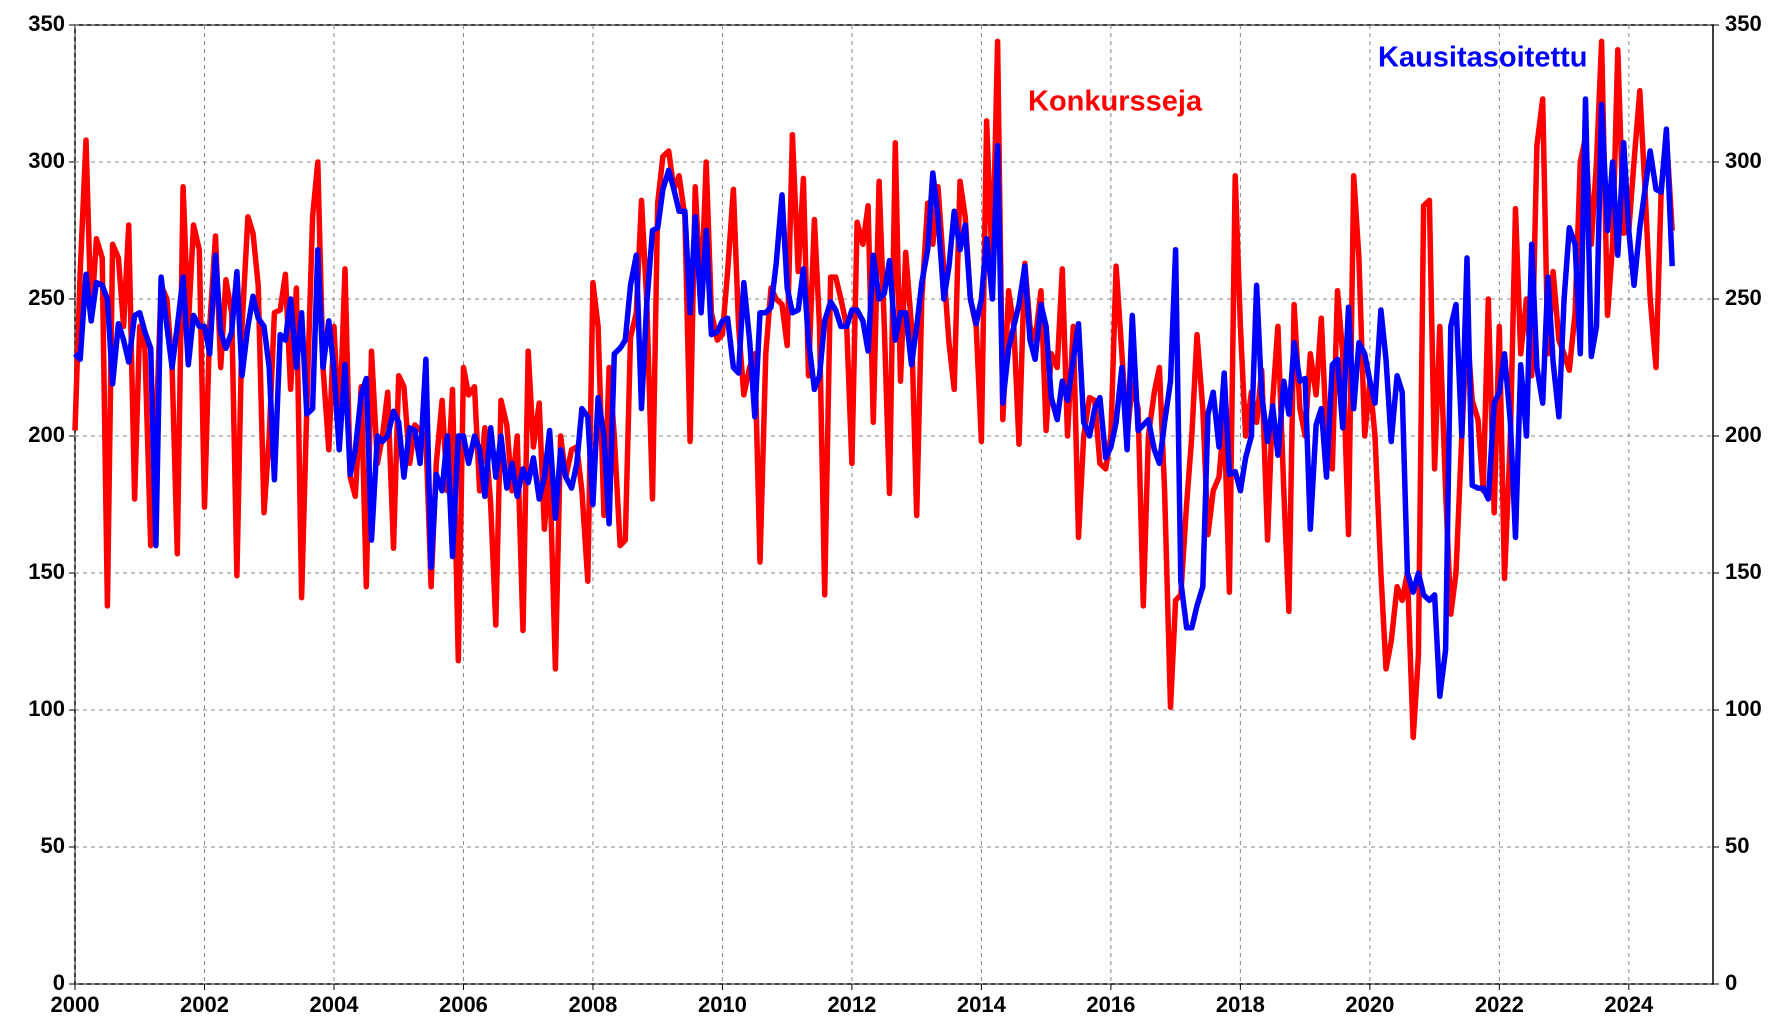 The width and height of the screenshot is (1781, 1026). I want to click on y2-tick-label: 300, so click(1743, 160).